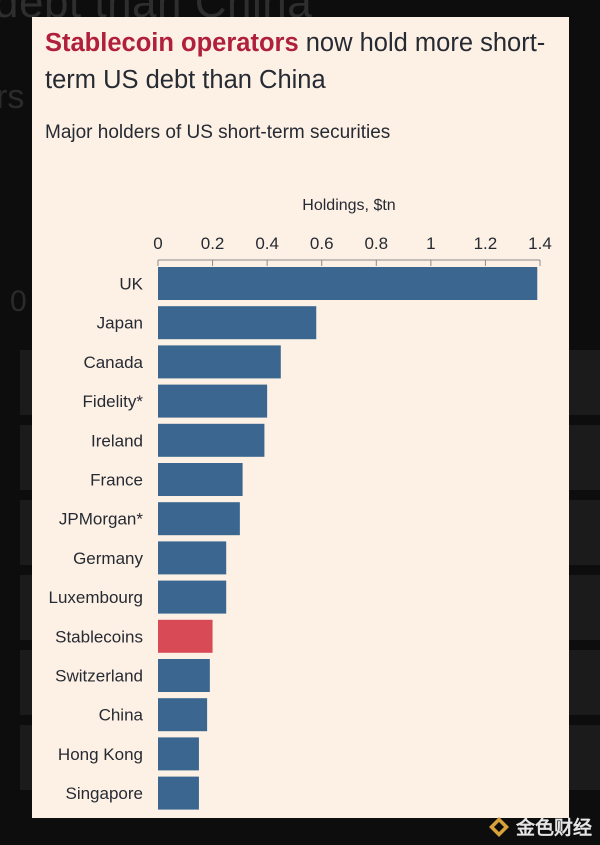  I want to click on bar-ireland, so click(211, 440).